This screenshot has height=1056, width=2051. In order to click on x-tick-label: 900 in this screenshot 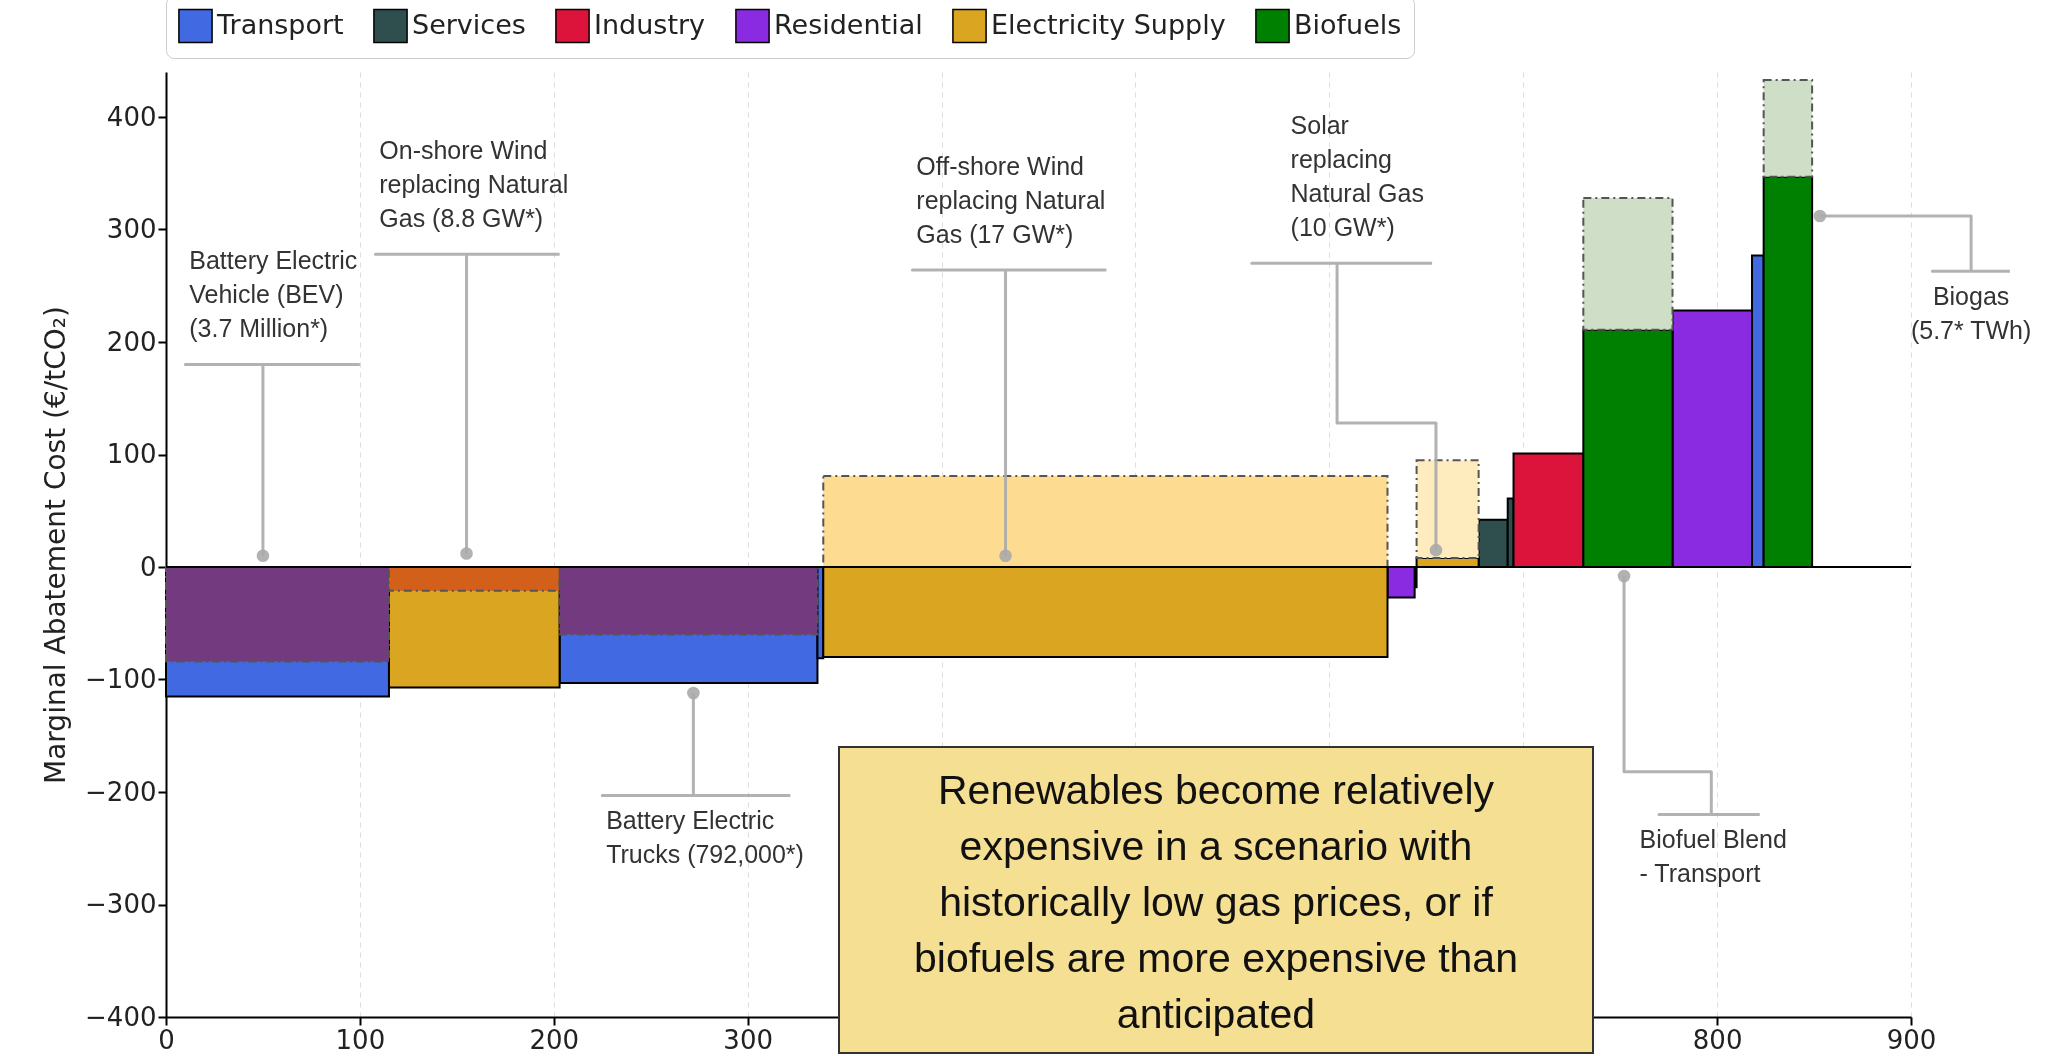, I will do `click(1911, 1039)`.